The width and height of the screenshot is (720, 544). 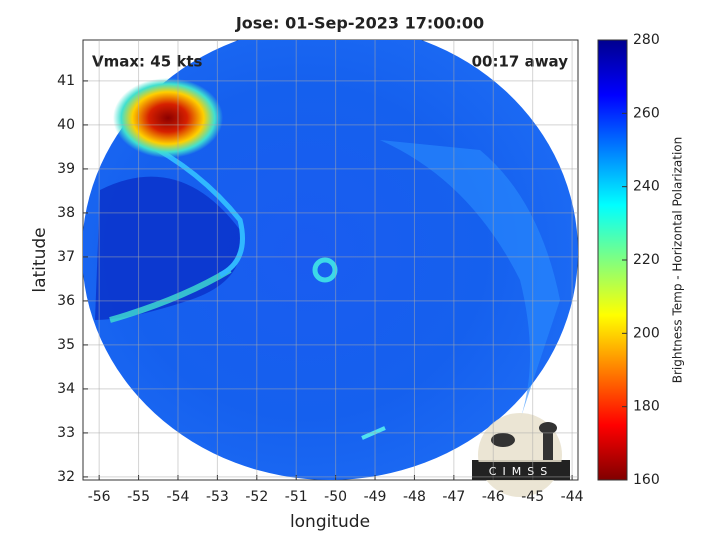 I want to click on colorbar-tick-label: 180, so click(x=646, y=407).